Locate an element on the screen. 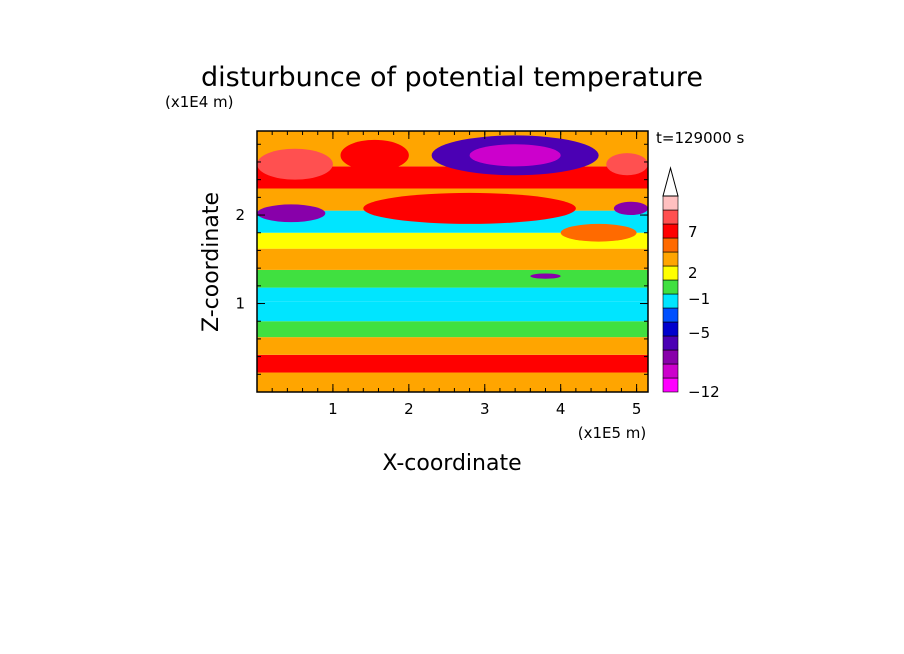 This screenshot has height=654, width=904. x-tick-label-4: 5 is located at coordinates (637, 409).